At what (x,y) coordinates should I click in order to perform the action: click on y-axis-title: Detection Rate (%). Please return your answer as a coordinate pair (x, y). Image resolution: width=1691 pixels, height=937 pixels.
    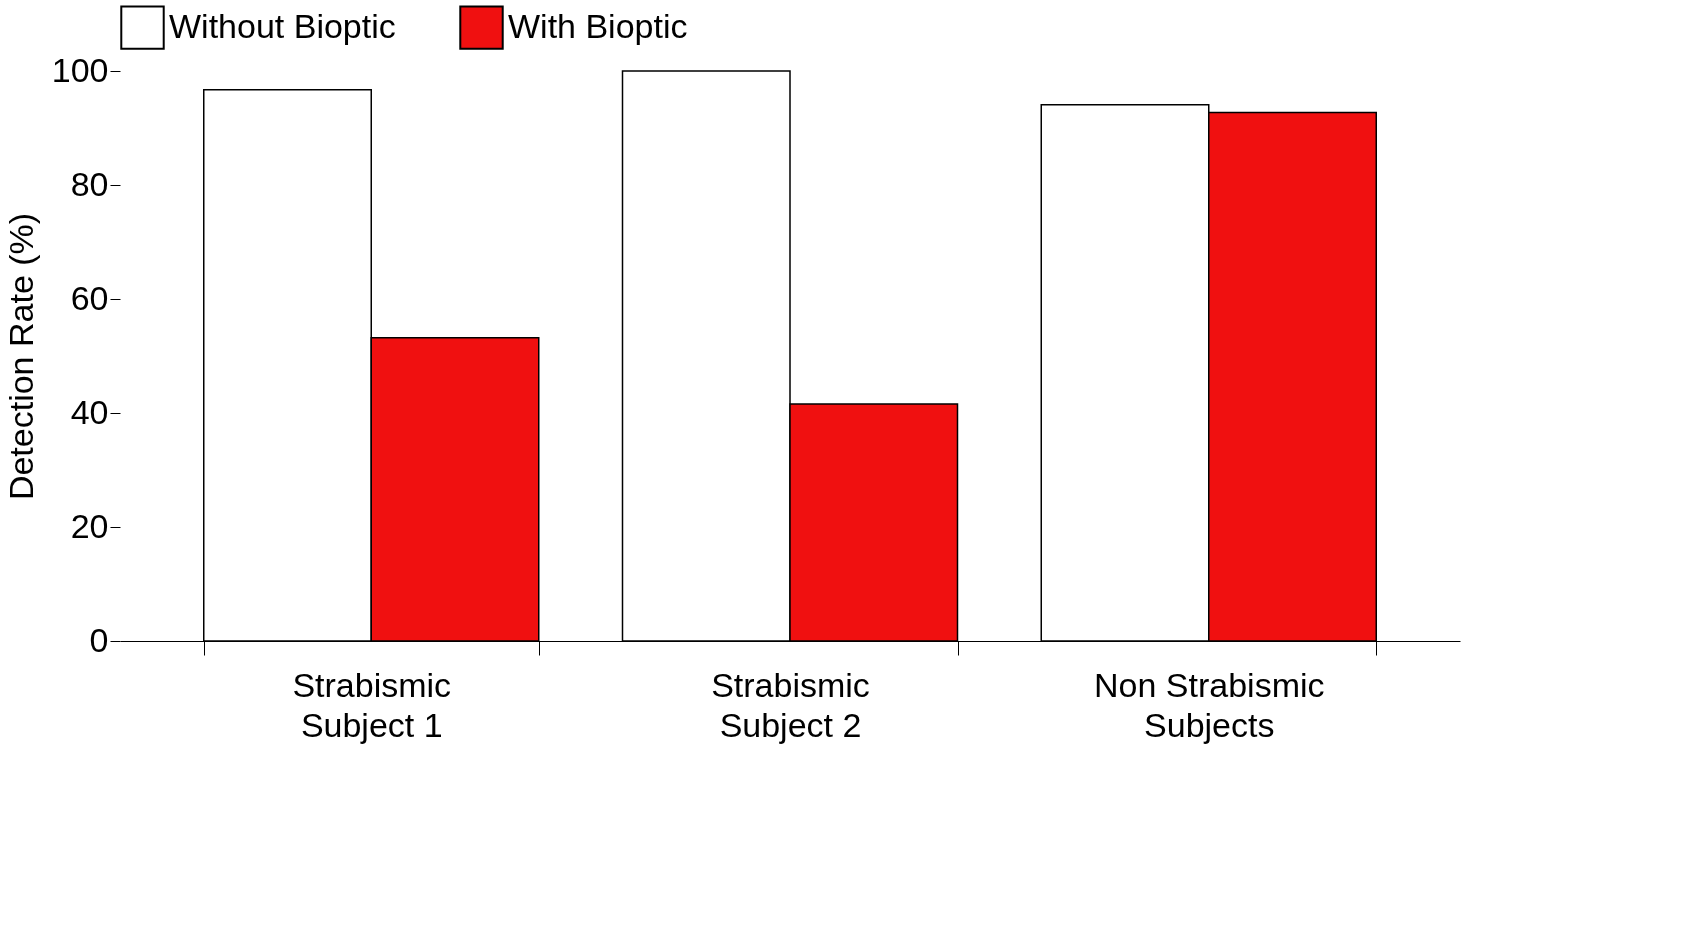
    Looking at the image, I should click on (20, 356).